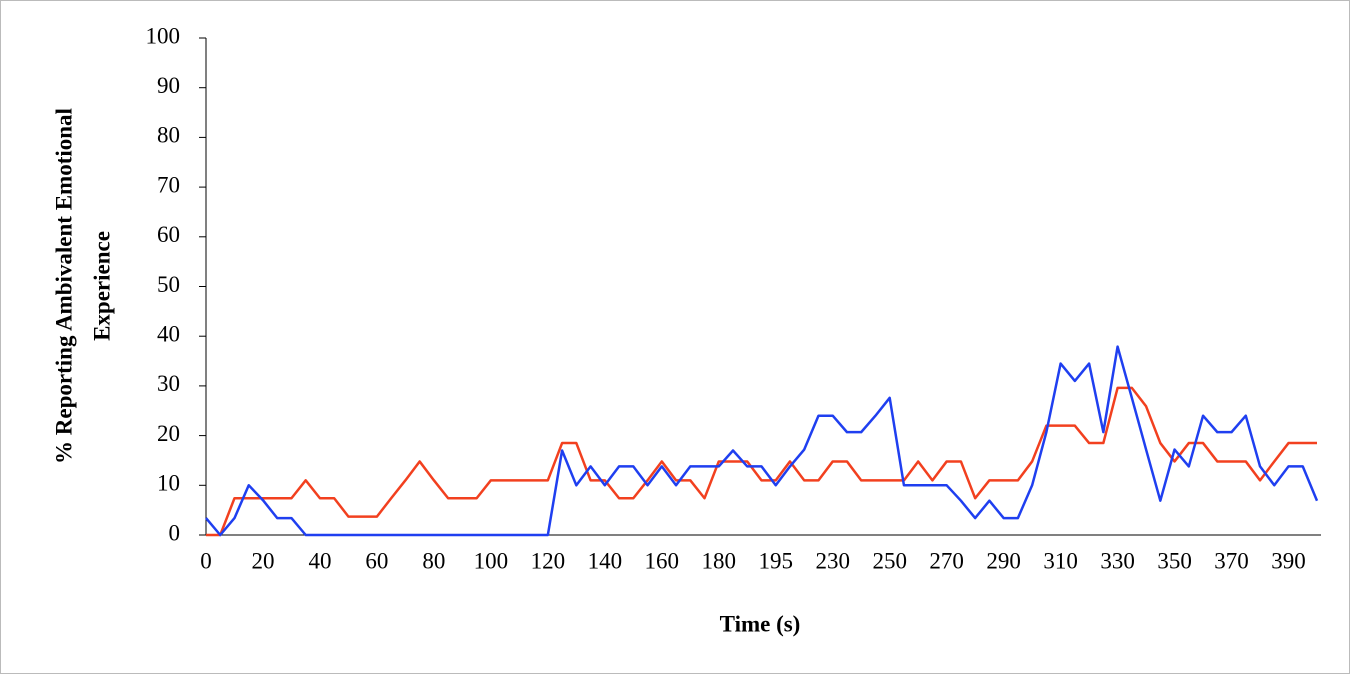  Describe the element at coordinates (168, 333) in the screenshot. I see `y-tick-label: 40` at that location.